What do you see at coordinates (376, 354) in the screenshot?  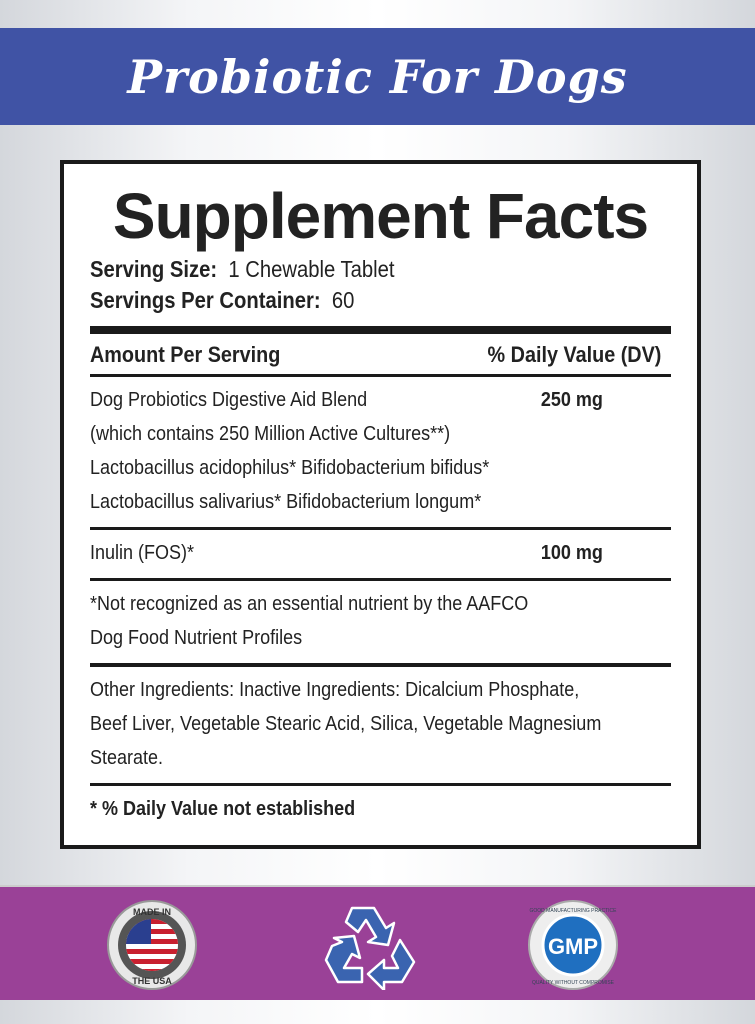 I see `column-header: Amount Per Serving% Daily Value (DV)` at bounding box center [376, 354].